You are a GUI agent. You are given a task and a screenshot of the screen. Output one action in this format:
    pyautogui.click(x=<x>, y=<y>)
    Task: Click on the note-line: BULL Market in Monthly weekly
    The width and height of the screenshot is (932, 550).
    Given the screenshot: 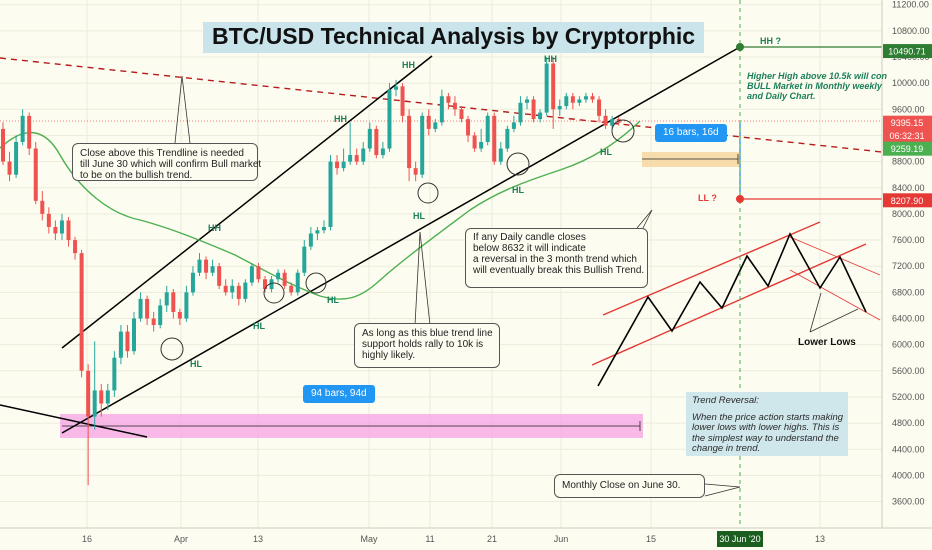 What is the action you would take?
    pyautogui.click(x=814, y=86)
    